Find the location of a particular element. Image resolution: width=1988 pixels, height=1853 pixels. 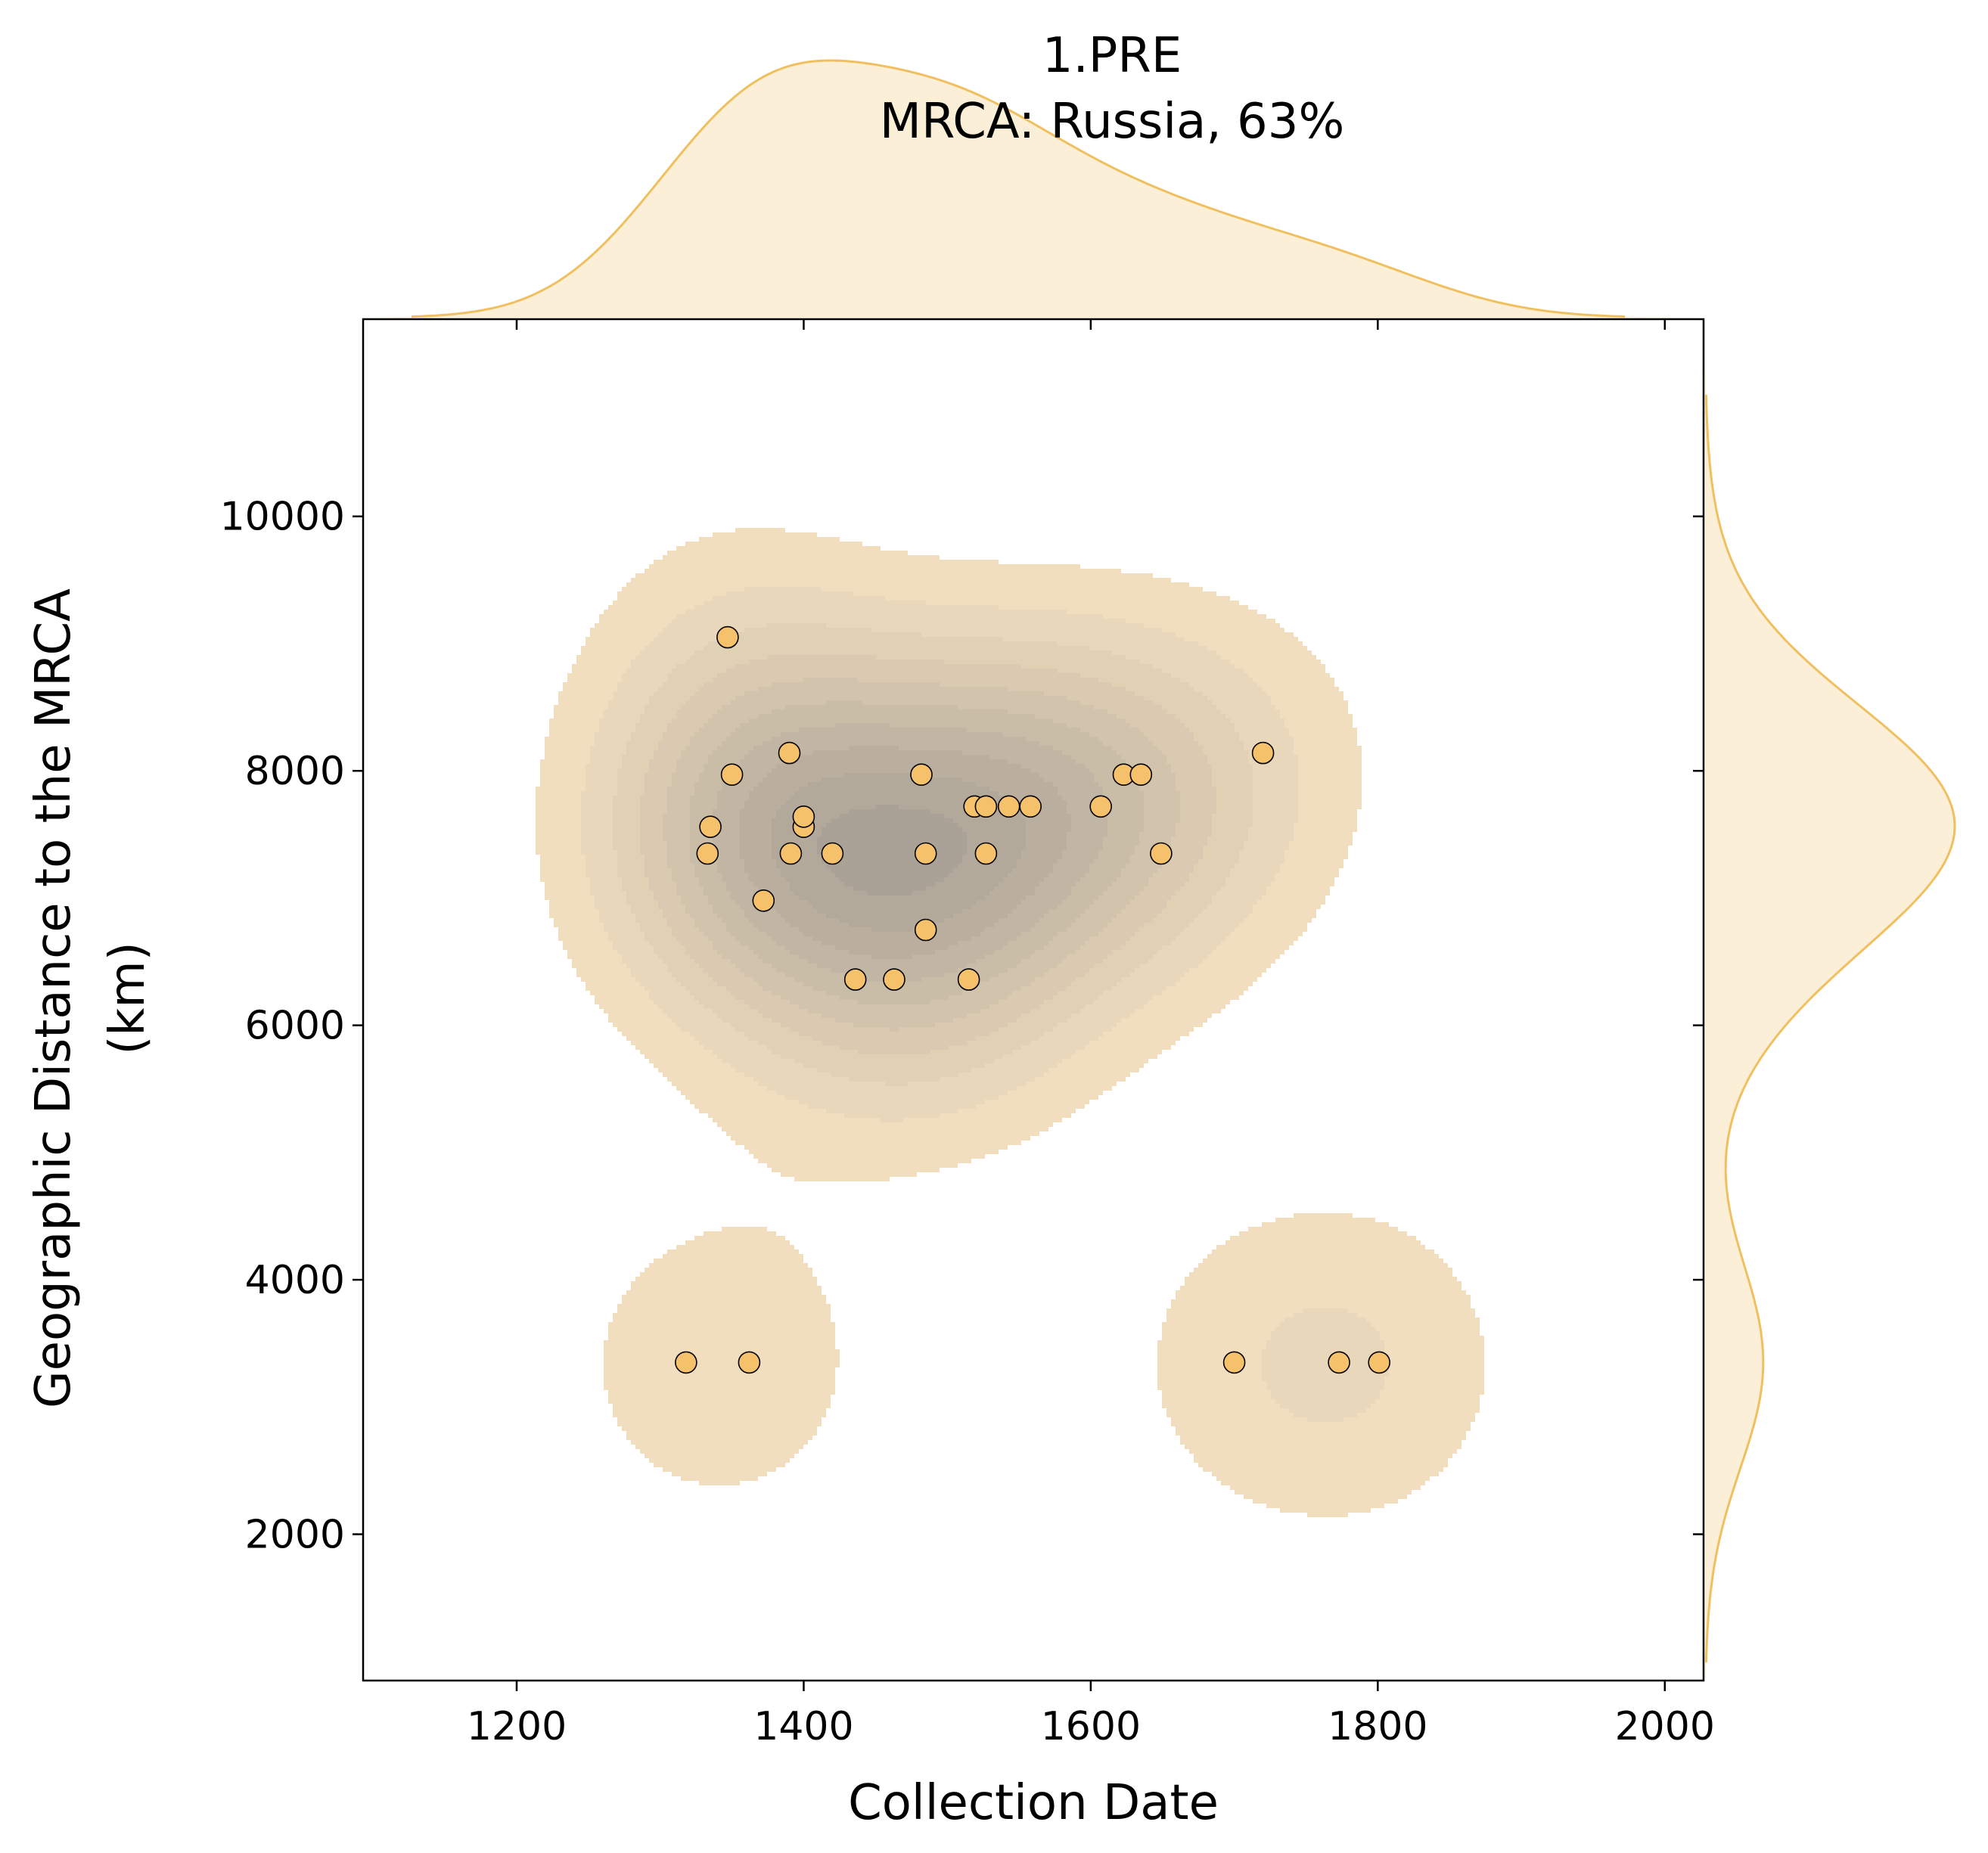

right-marginal-kde is located at coordinates (1830, 1000).